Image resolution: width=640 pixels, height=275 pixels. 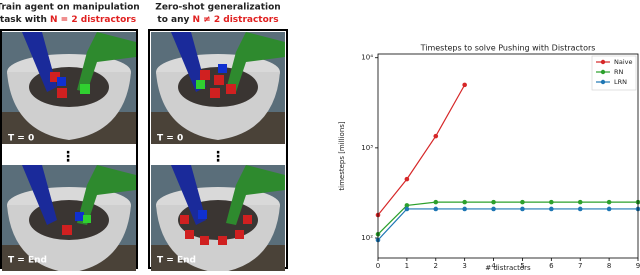 I want to click on panel-heading: Train agent on manipulation, so click(x=70, y=8).